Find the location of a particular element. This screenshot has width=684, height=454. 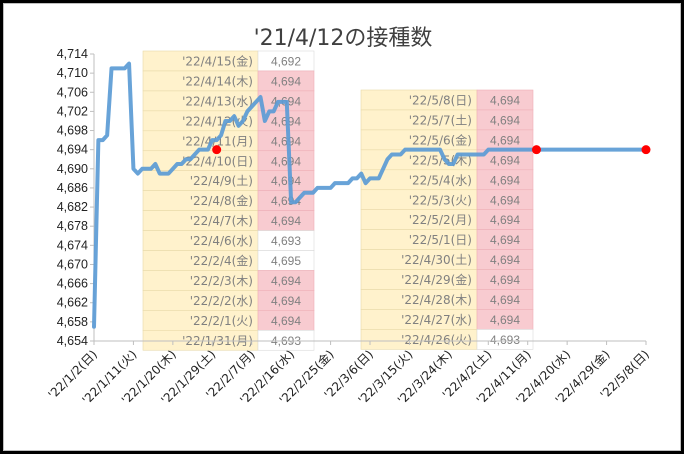

y-tick-label: 4,674 is located at coordinates (72, 245).